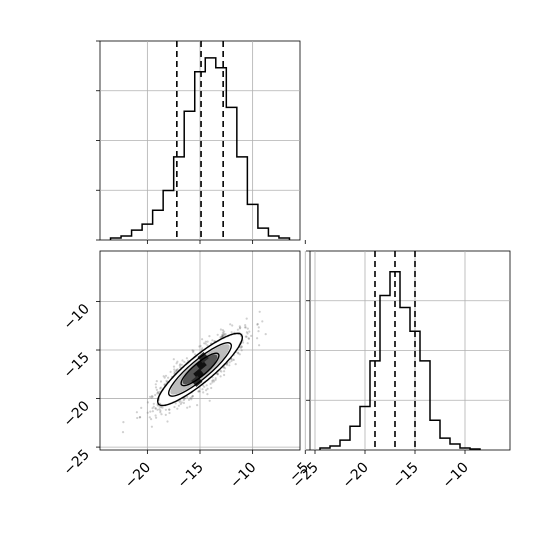  I want to click on scatter-y-tick-label: −20, so click(77, 414).